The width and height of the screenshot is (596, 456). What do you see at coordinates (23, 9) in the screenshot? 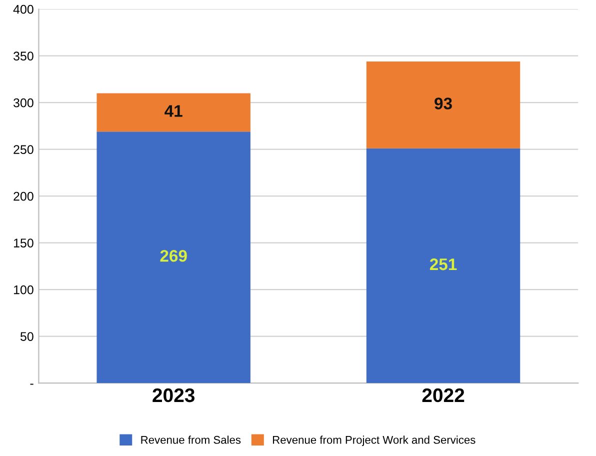
I see `y-tick-label: 400` at bounding box center [23, 9].